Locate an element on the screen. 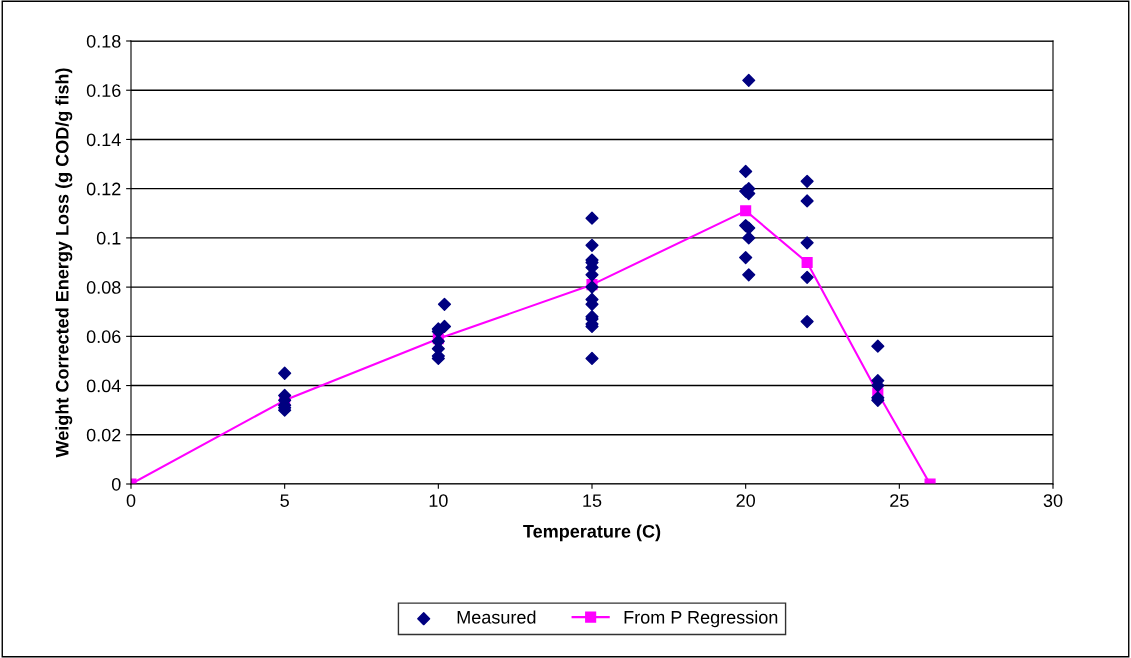  x-tick-label: 25 is located at coordinates (899, 500).